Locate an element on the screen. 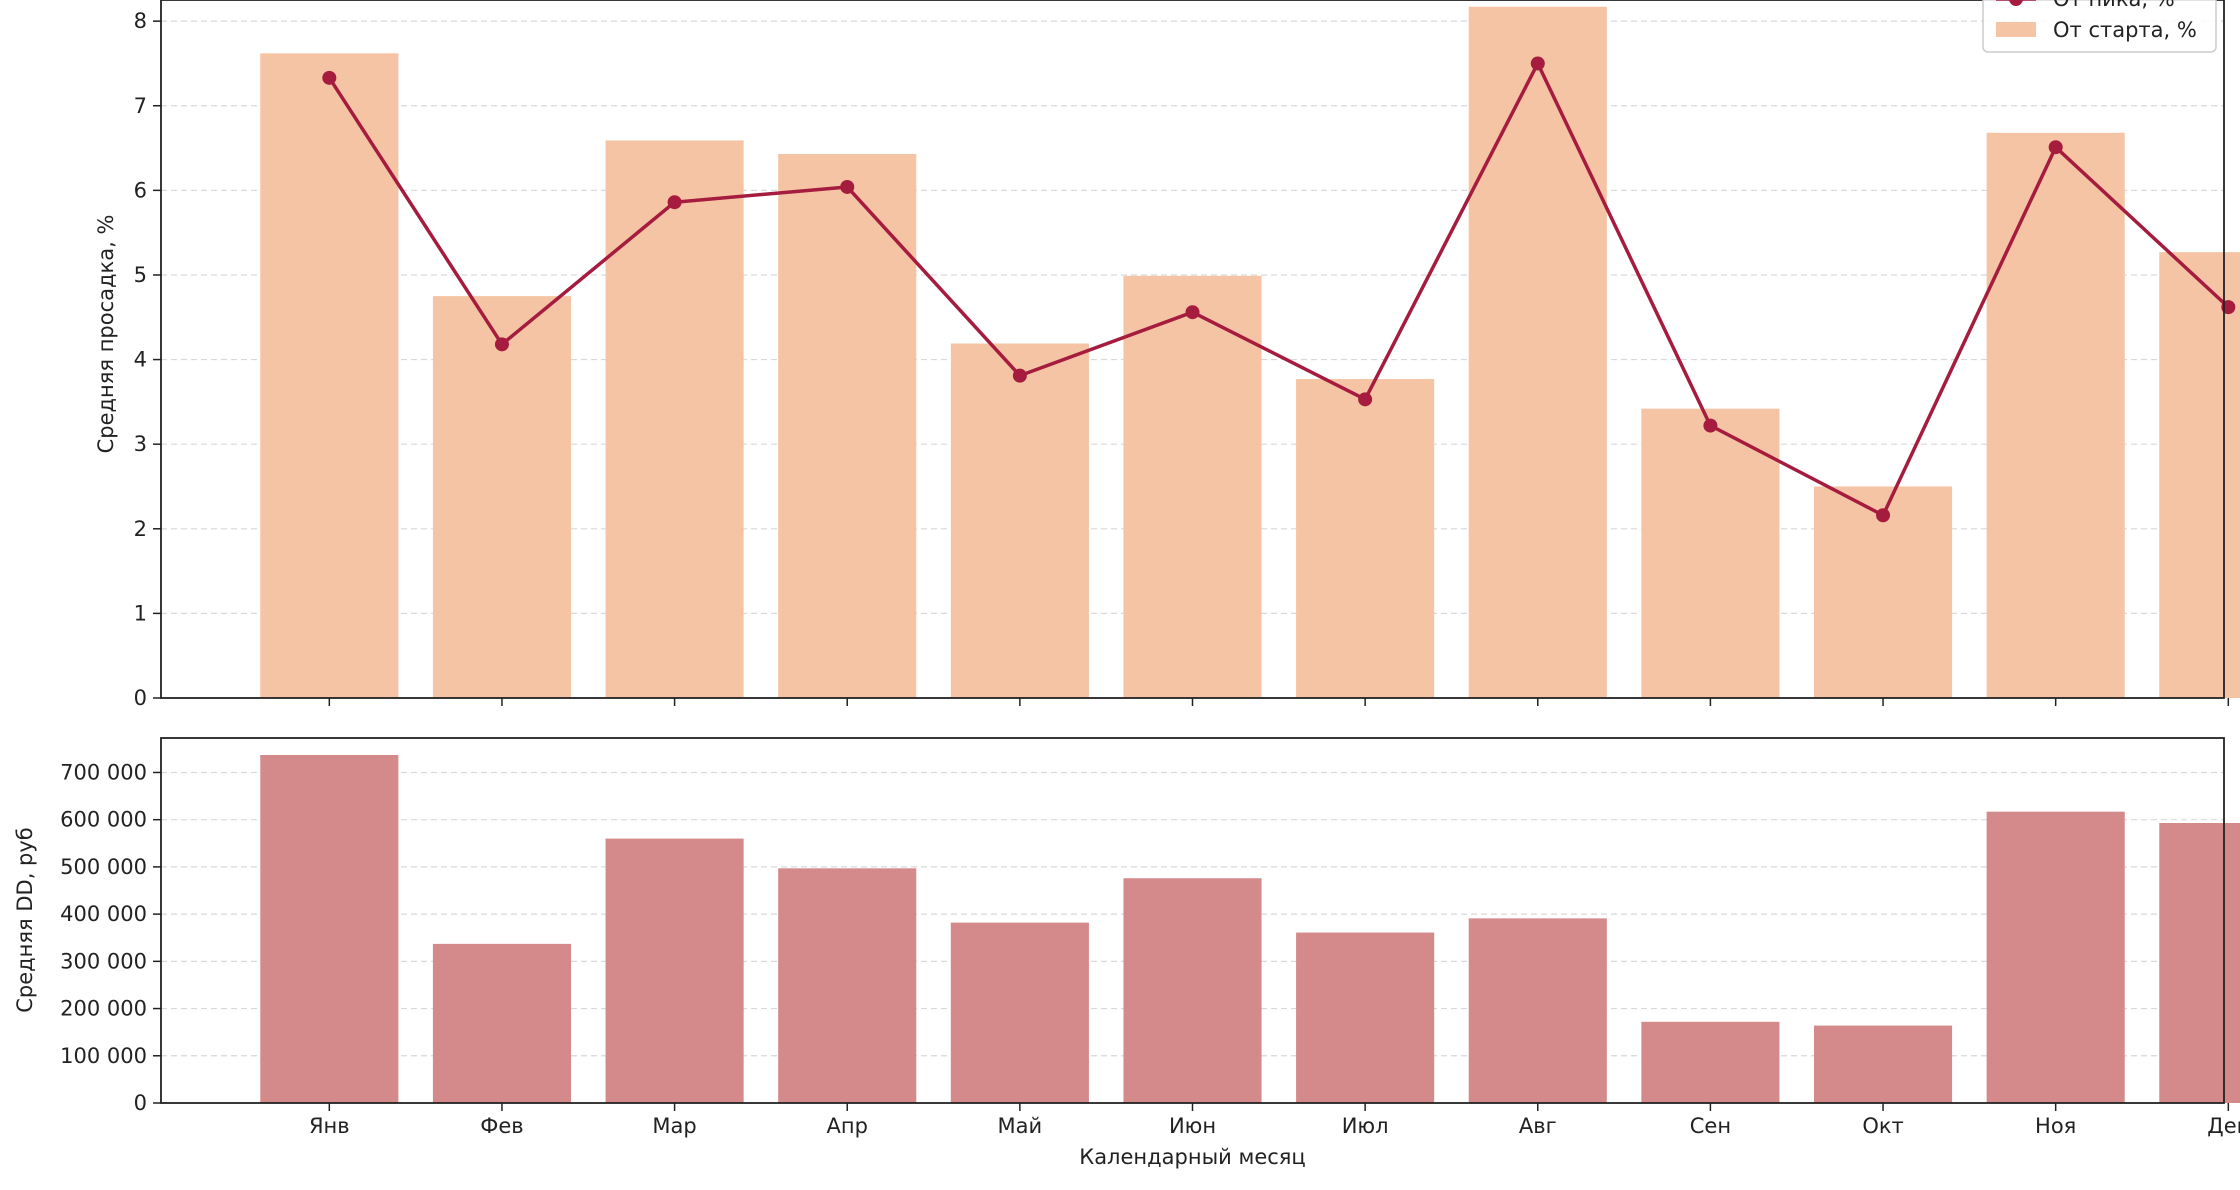 The image size is (2240, 1190). x-tick-label-Фев: Фев is located at coordinates (501, 1126).